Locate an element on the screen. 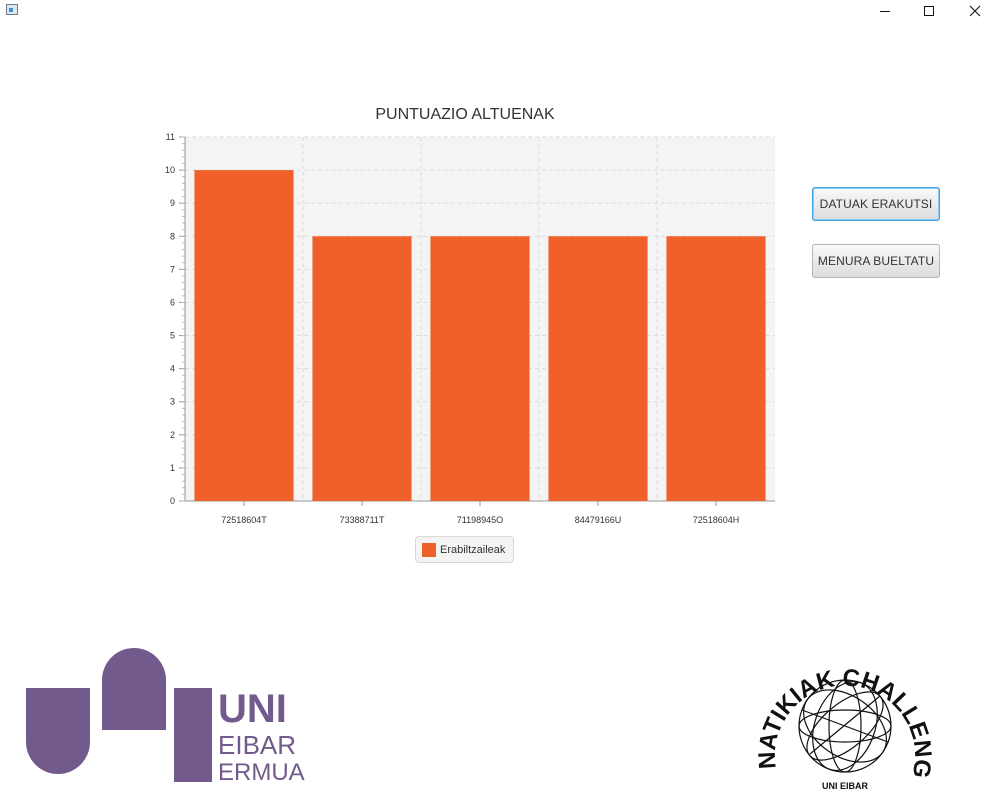 Image resolution: width=990 pixels, height=799 pixels. y-tick-label: 6 is located at coordinates (172, 302).